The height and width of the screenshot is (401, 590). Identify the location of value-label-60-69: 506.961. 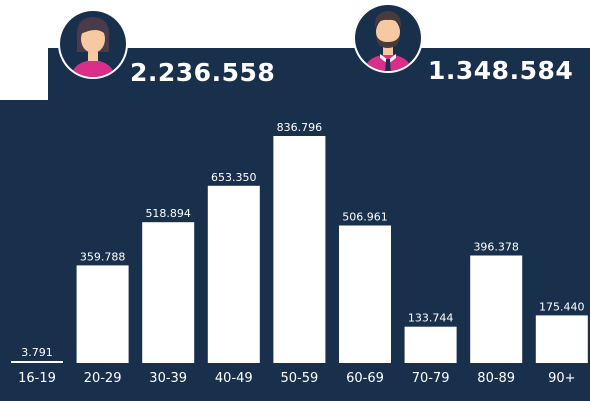
(365, 217).